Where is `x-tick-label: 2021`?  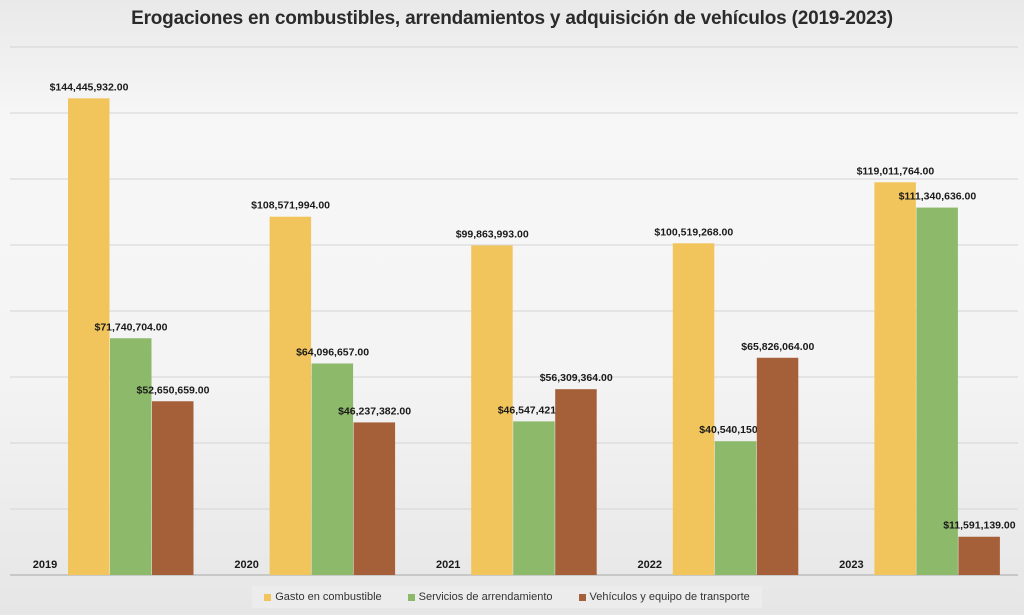
x-tick-label: 2021 is located at coordinates (448, 565).